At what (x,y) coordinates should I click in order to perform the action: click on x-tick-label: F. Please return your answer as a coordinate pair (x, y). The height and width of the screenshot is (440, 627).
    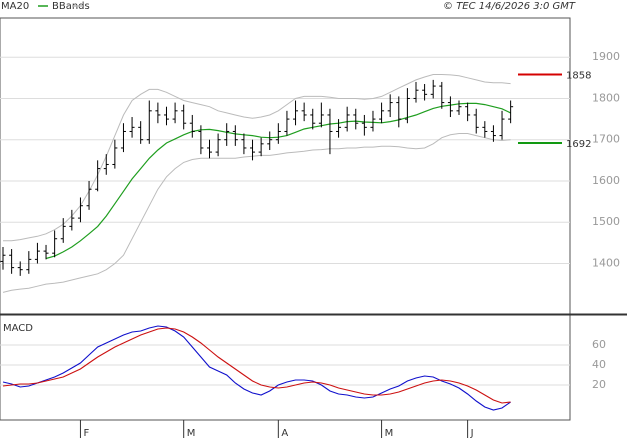
    Looking at the image, I should click on (86, 433).